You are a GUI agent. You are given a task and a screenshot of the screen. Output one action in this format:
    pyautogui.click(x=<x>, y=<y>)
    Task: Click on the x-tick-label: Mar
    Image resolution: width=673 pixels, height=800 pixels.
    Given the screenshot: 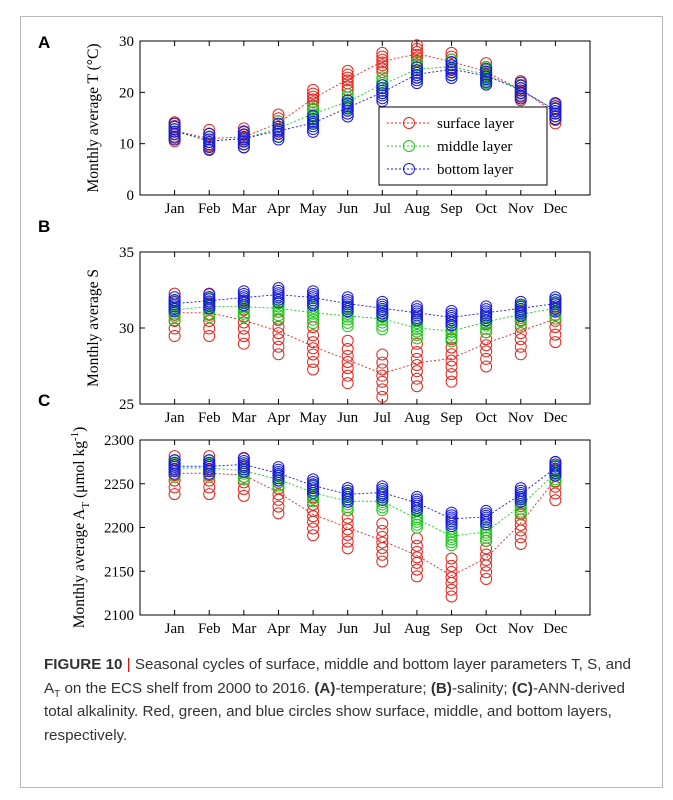 What is the action you would take?
    pyautogui.click(x=243, y=209)
    